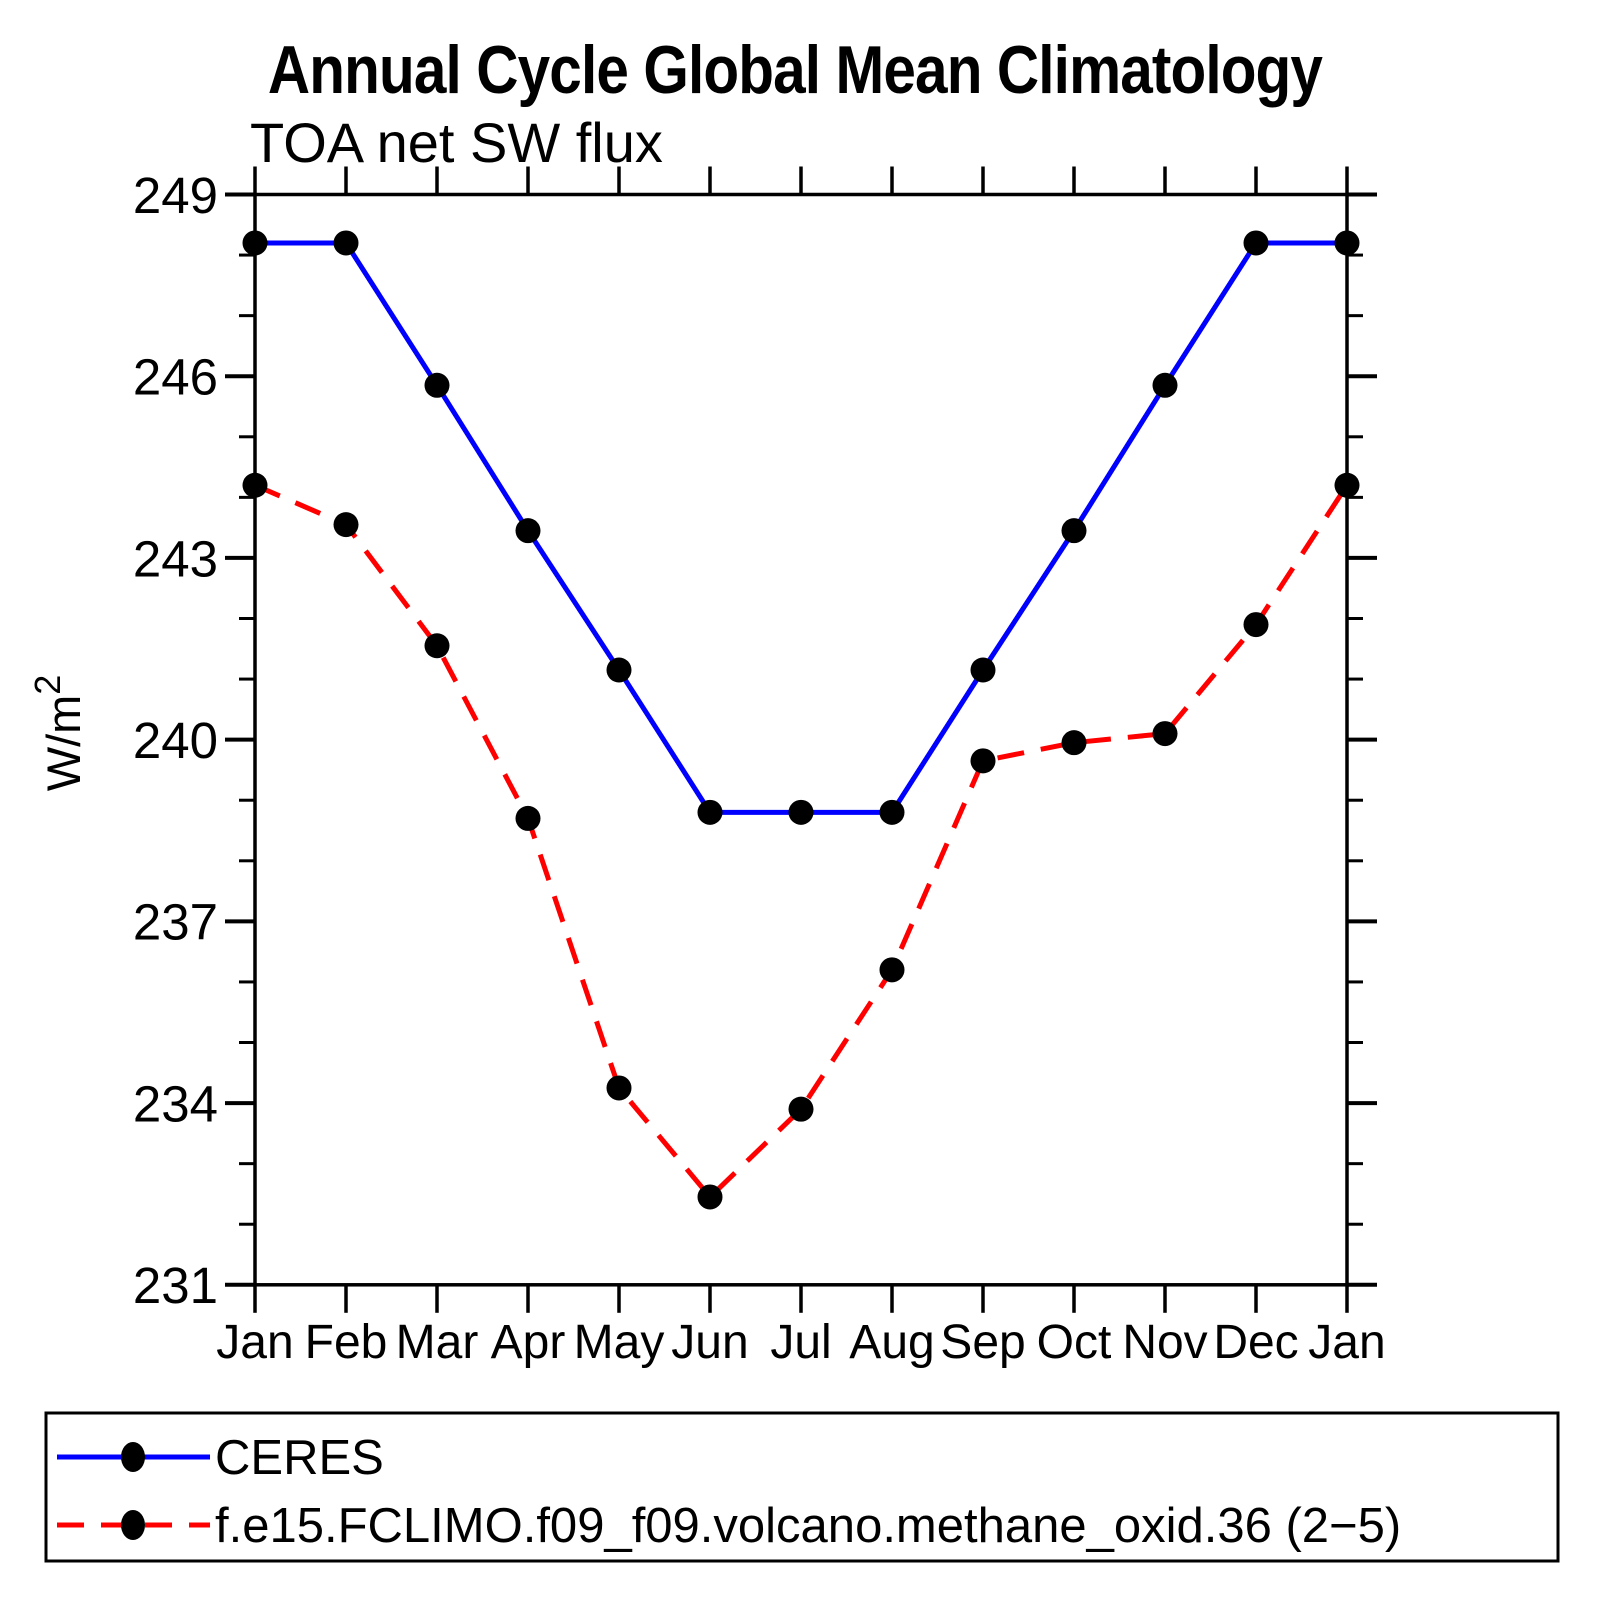 The image size is (1597, 1597). I want to click on legend-box, so click(802, 1487).